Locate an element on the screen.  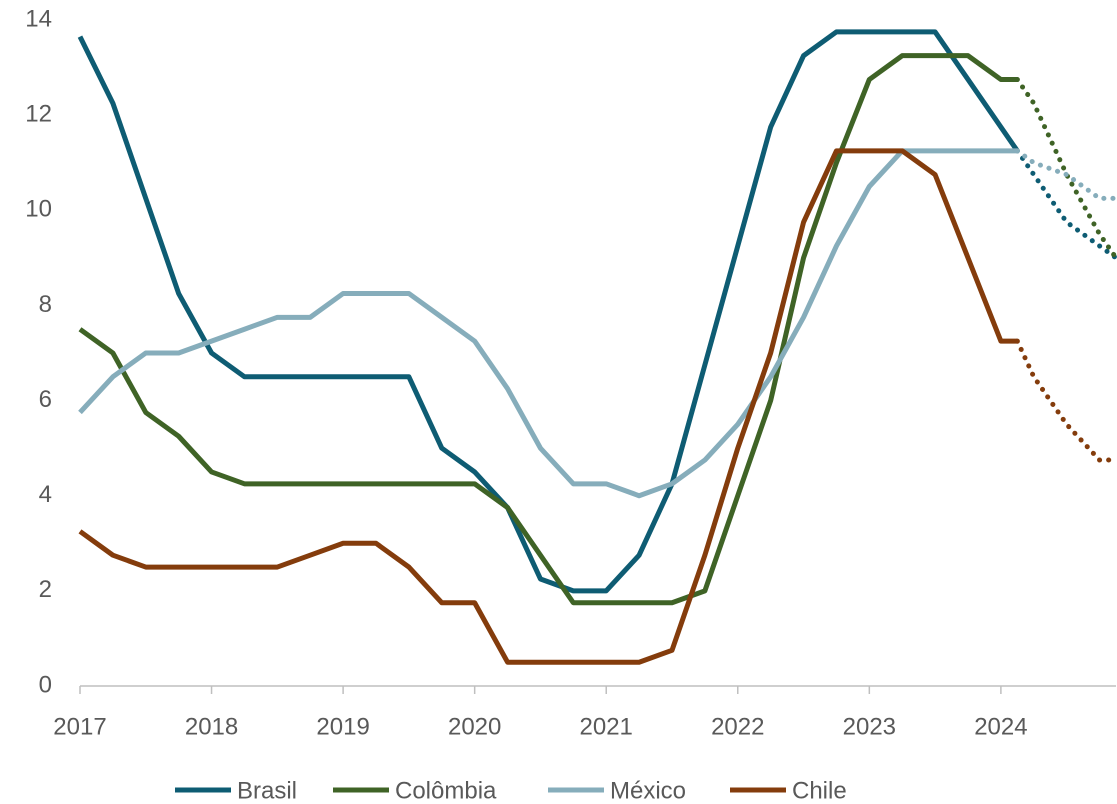
y-tick-label: 8 is located at coordinates (45, 304).